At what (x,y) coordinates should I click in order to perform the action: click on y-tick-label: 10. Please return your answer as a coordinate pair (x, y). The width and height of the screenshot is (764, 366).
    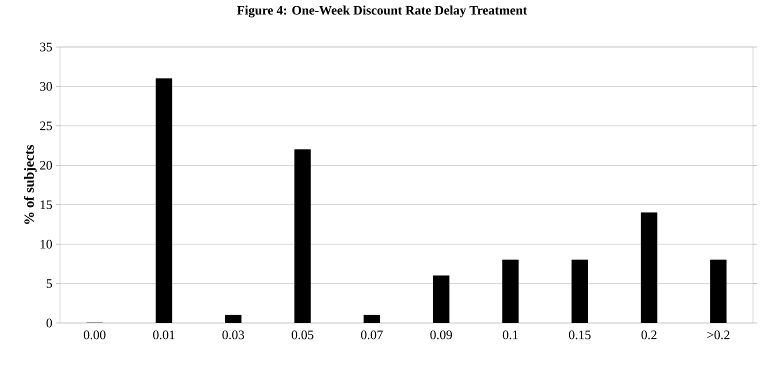
    Looking at the image, I should click on (46, 244).